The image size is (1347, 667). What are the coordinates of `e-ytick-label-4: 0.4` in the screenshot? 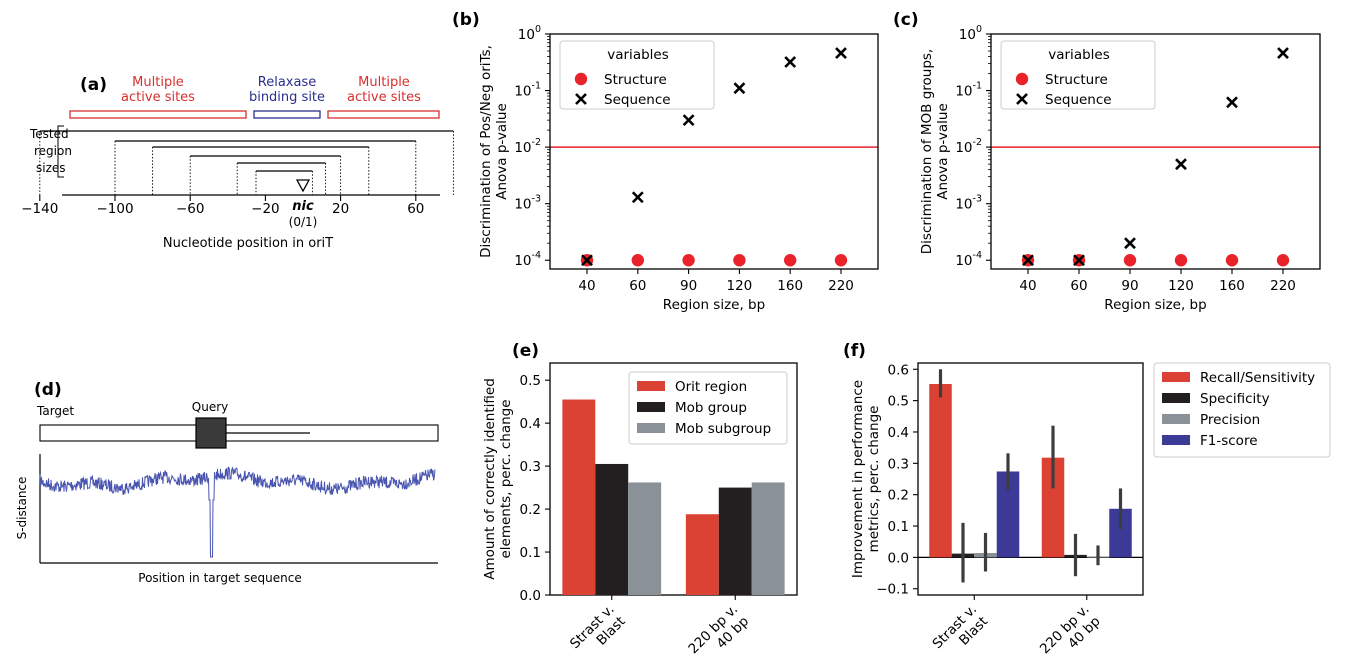 It's located at (530, 424).